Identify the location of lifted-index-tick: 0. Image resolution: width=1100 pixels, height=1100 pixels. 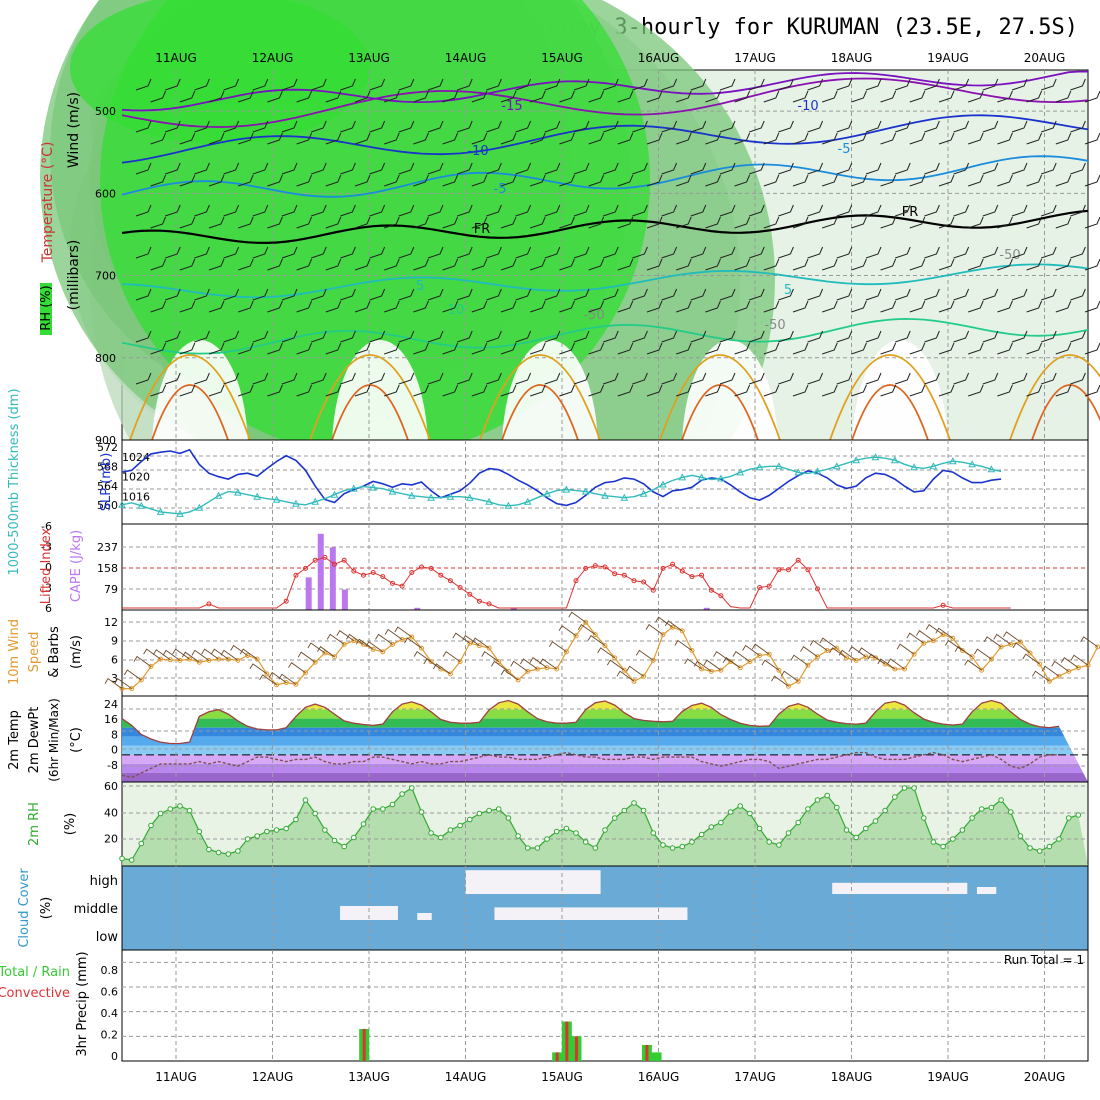
(48, 567).